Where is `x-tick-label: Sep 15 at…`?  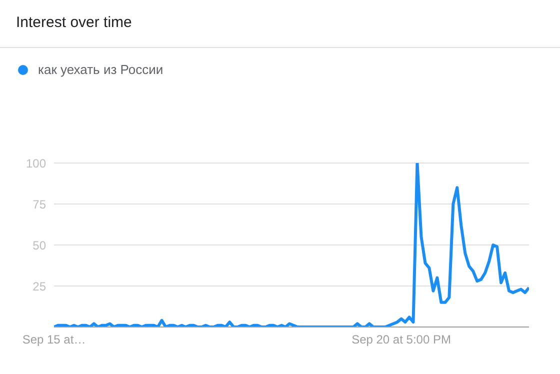
x-tick-label: Sep 15 at… is located at coordinates (54, 339).